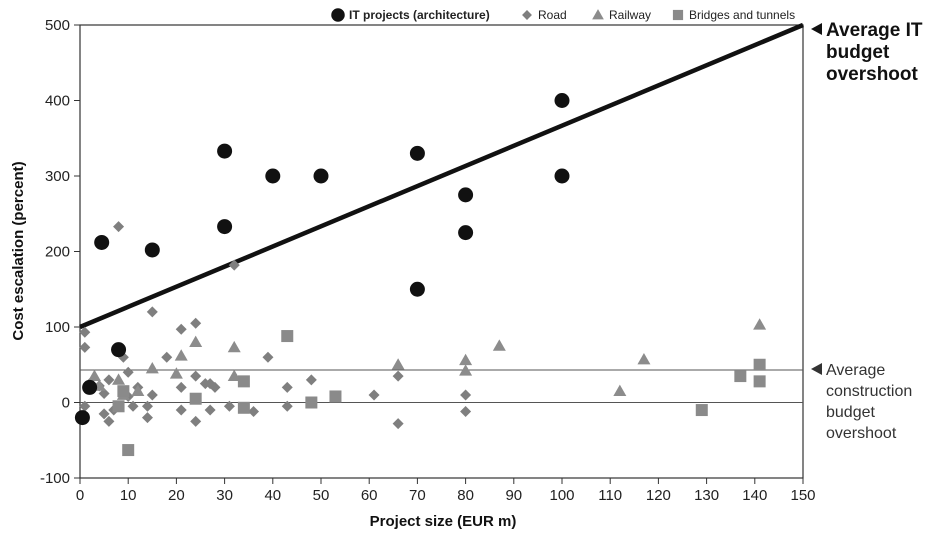  I want to click on x-tick-label: 40, so click(272, 495).